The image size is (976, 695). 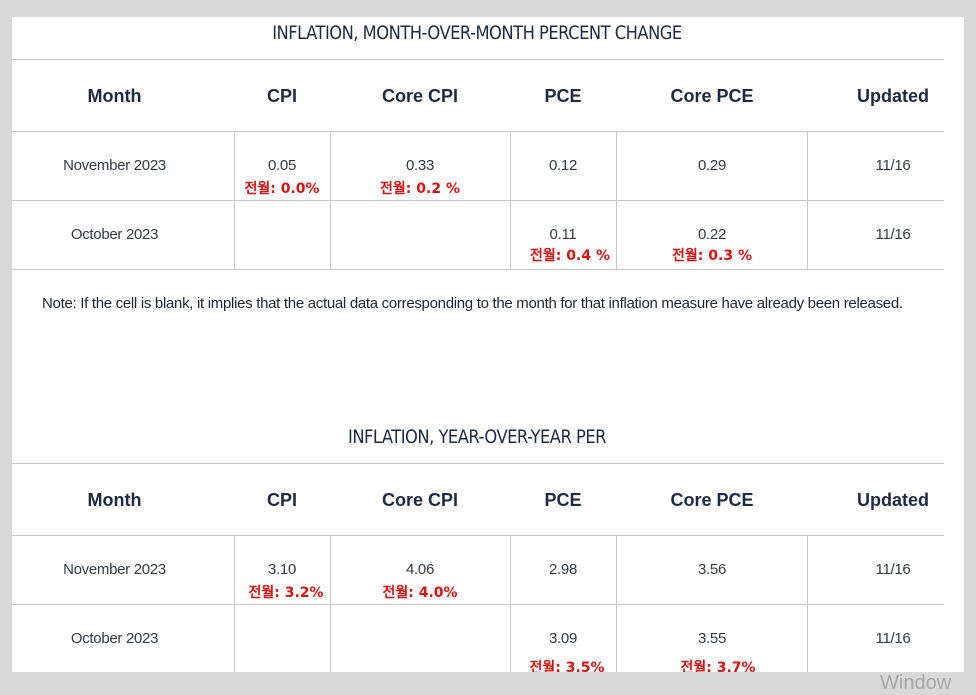 What do you see at coordinates (420, 500) in the screenshot?
I see `yoy-header-core-cpi: Core CPI` at bounding box center [420, 500].